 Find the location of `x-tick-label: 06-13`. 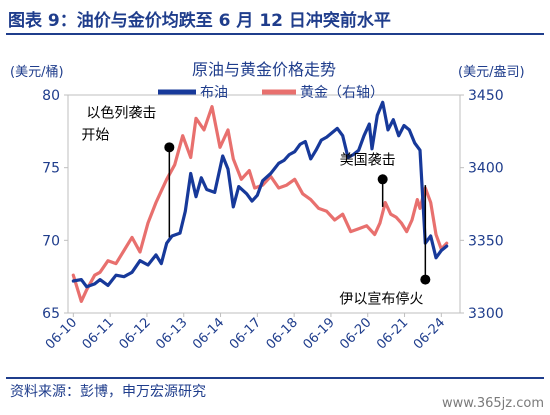

x-tick-label: 06-13 is located at coordinates (171, 333).